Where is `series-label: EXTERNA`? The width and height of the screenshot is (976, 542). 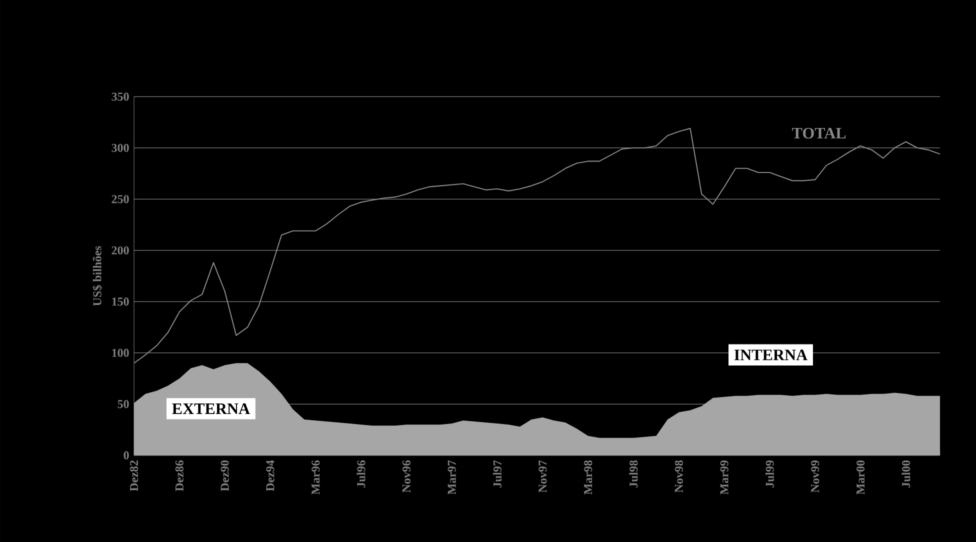 series-label: EXTERNA is located at coordinates (211, 408).